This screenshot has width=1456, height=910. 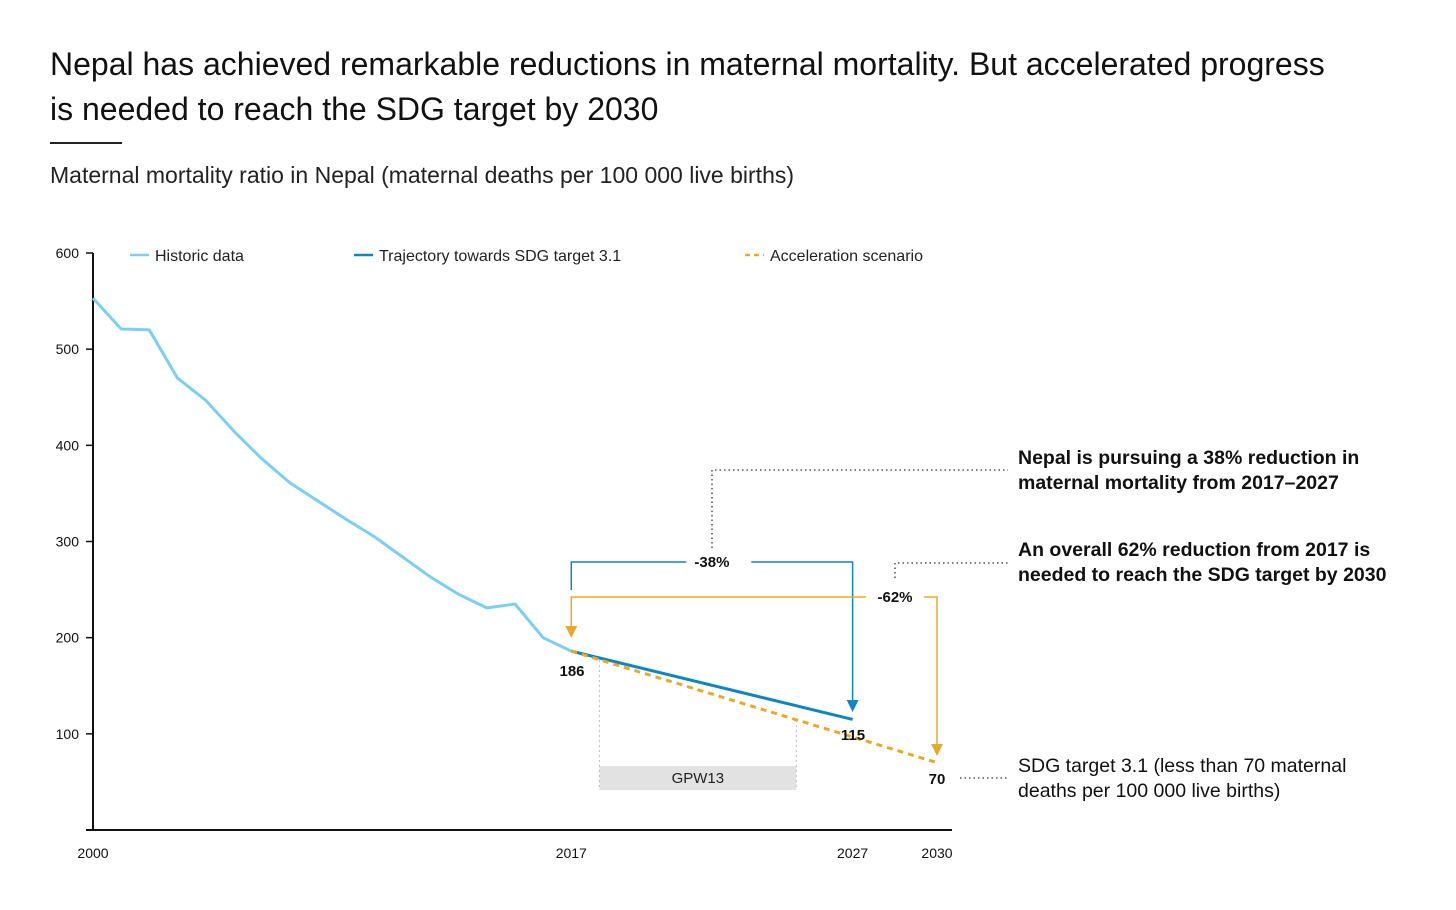 What do you see at coordinates (937, 750) in the screenshot?
I see `arrow-2030` at bounding box center [937, 750].